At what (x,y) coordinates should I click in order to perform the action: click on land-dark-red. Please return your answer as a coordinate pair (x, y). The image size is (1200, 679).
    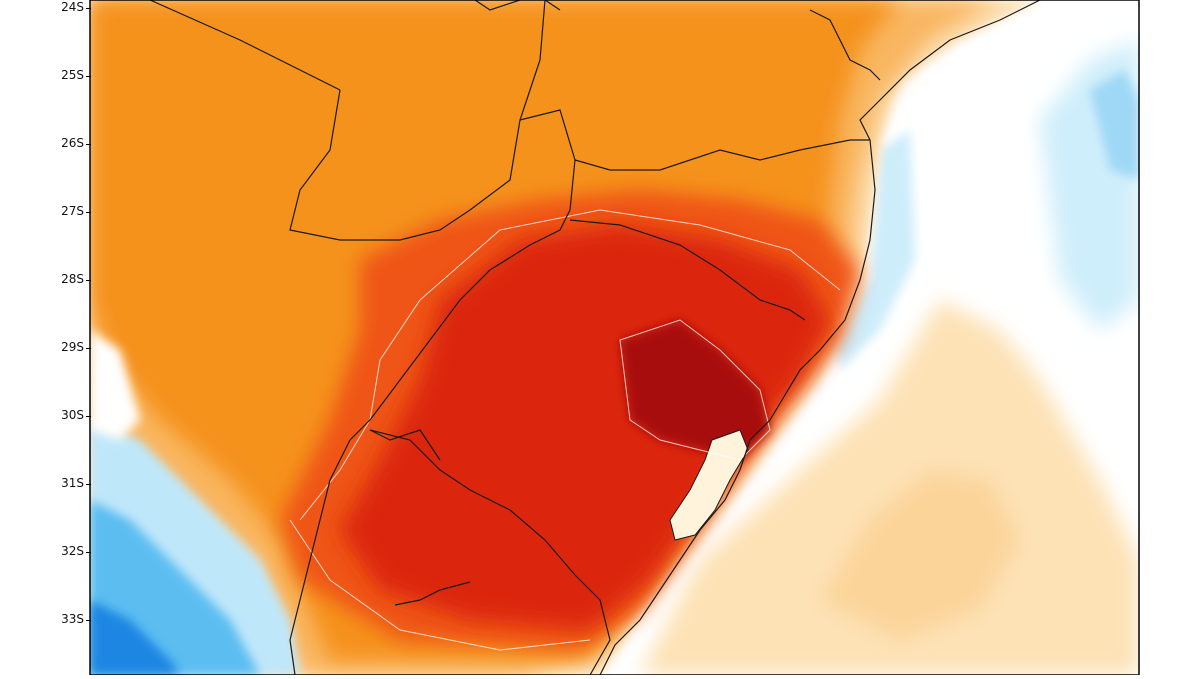
    Looking at the image, I should click on (695, 390).